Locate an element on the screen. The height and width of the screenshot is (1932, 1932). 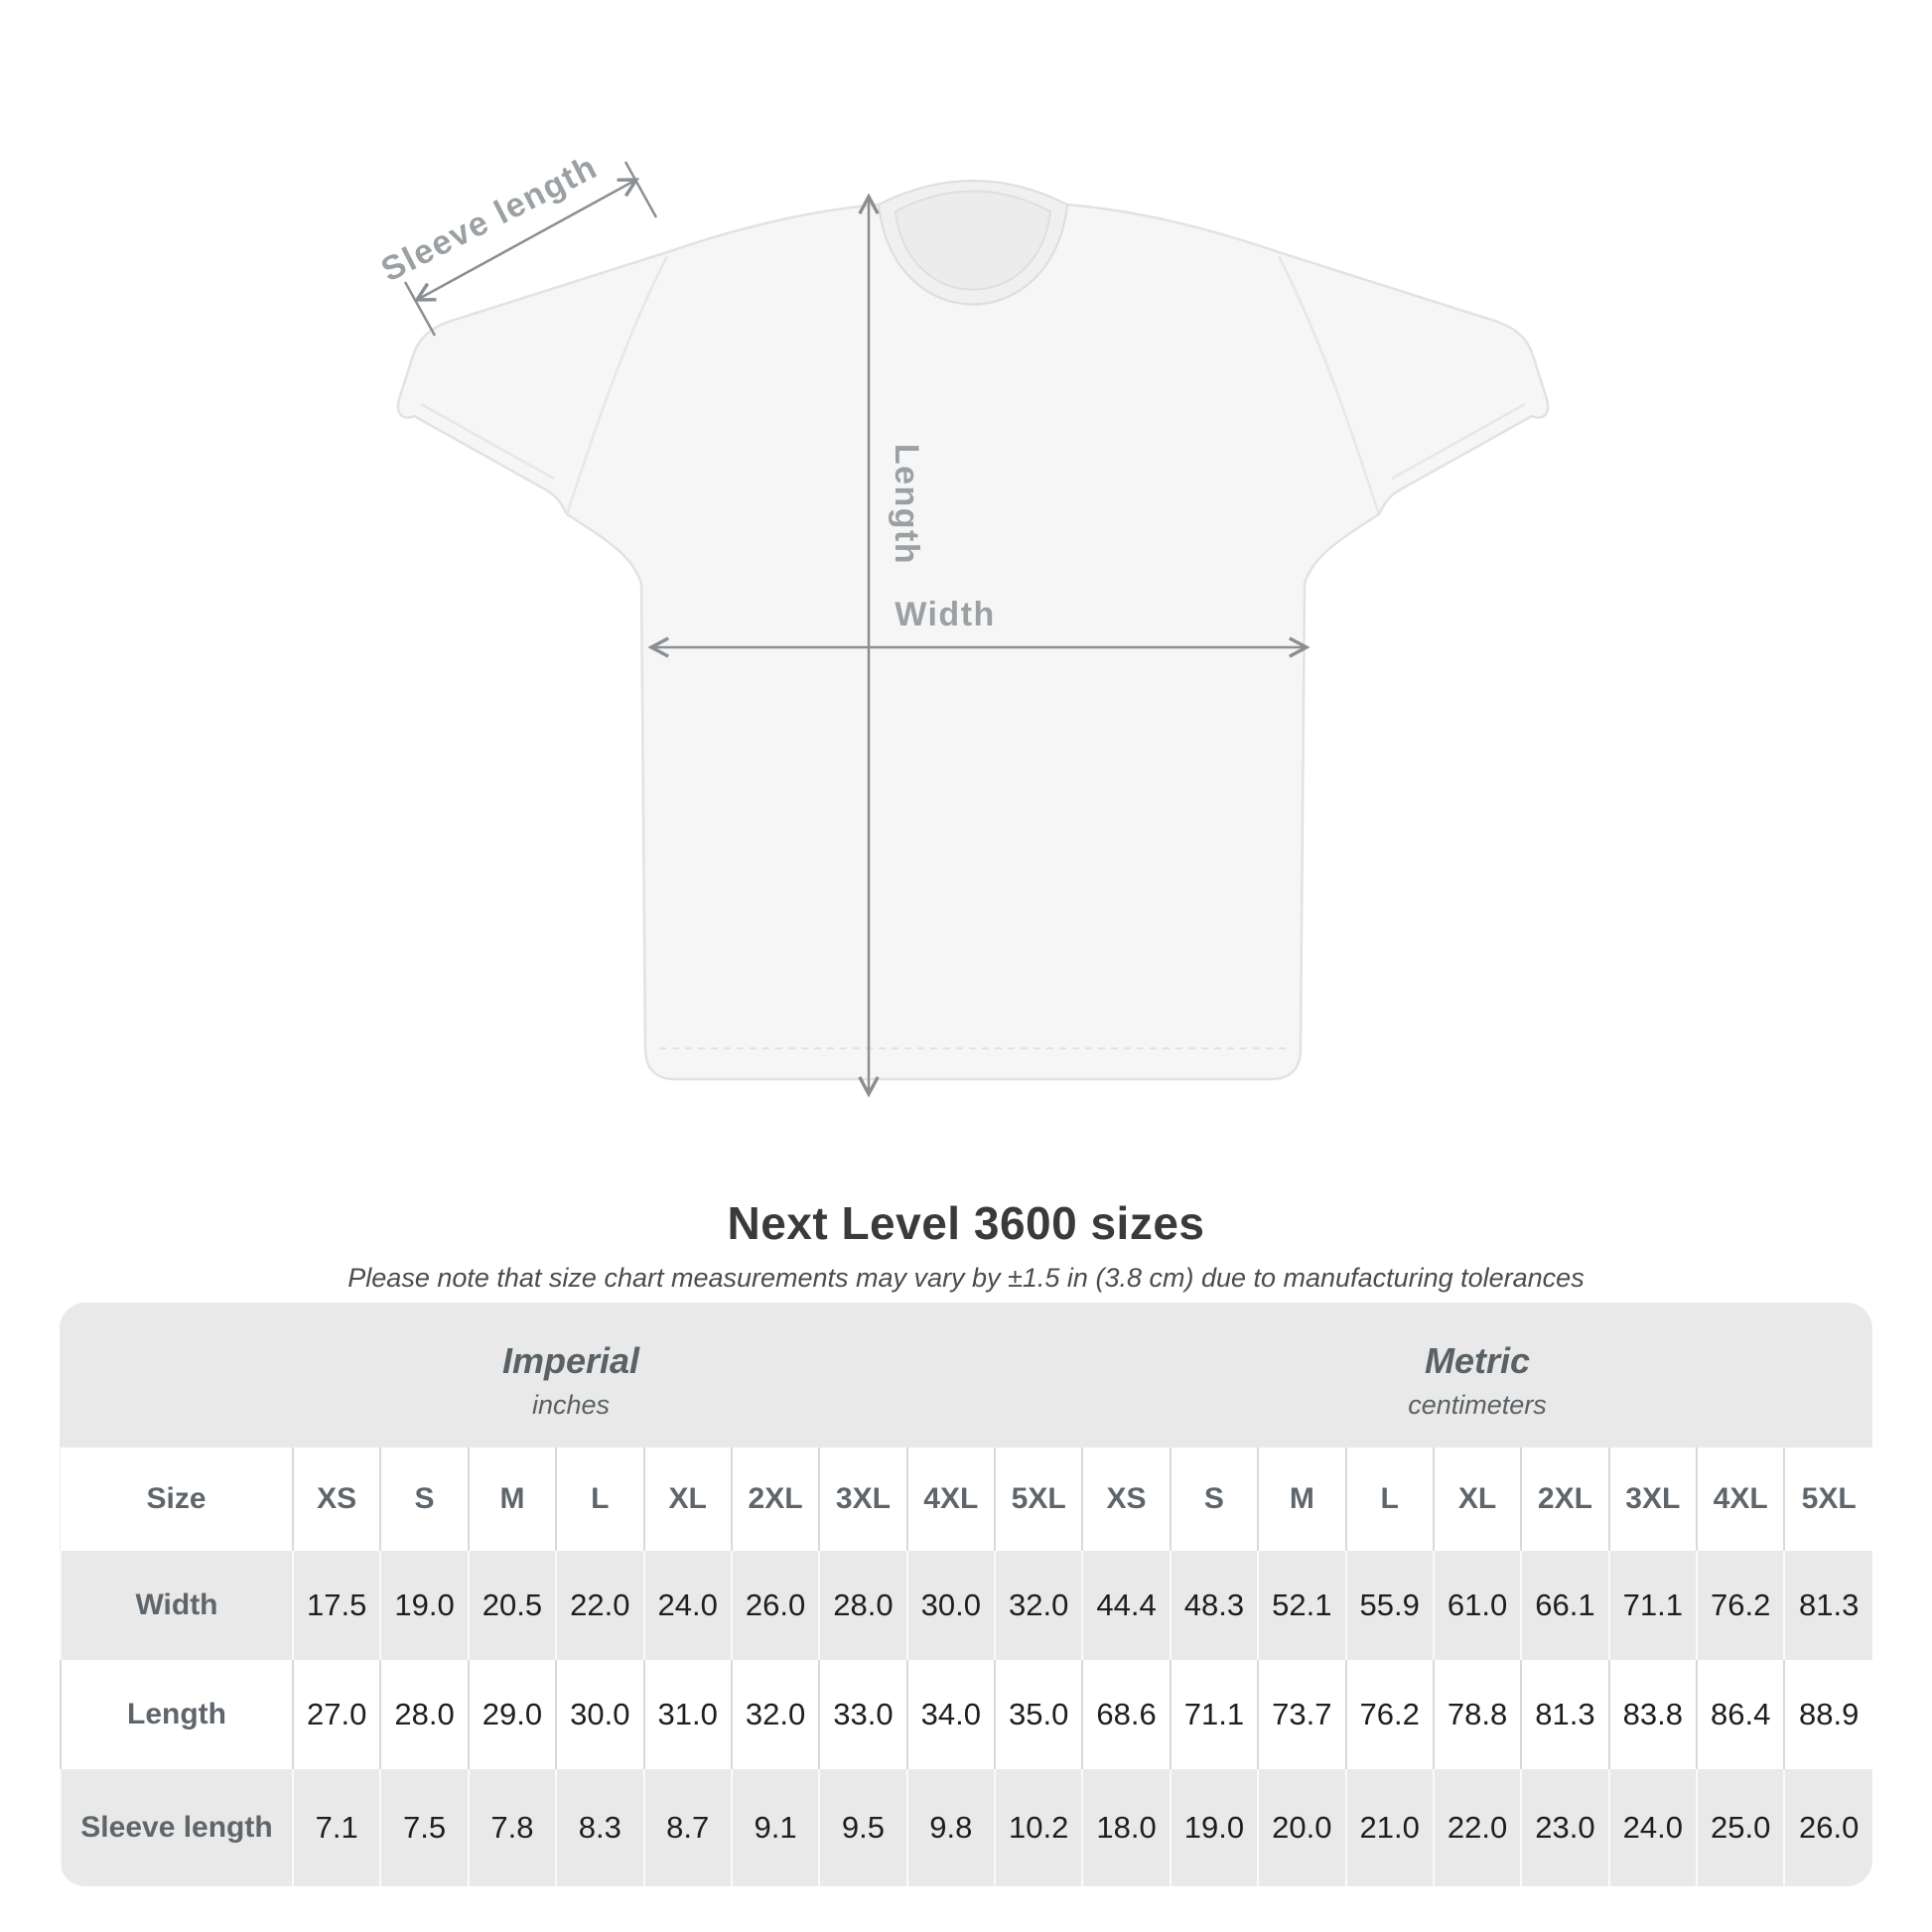
sleeve-metric-xs: 18.0 is located at coordinates (1126, 1828).